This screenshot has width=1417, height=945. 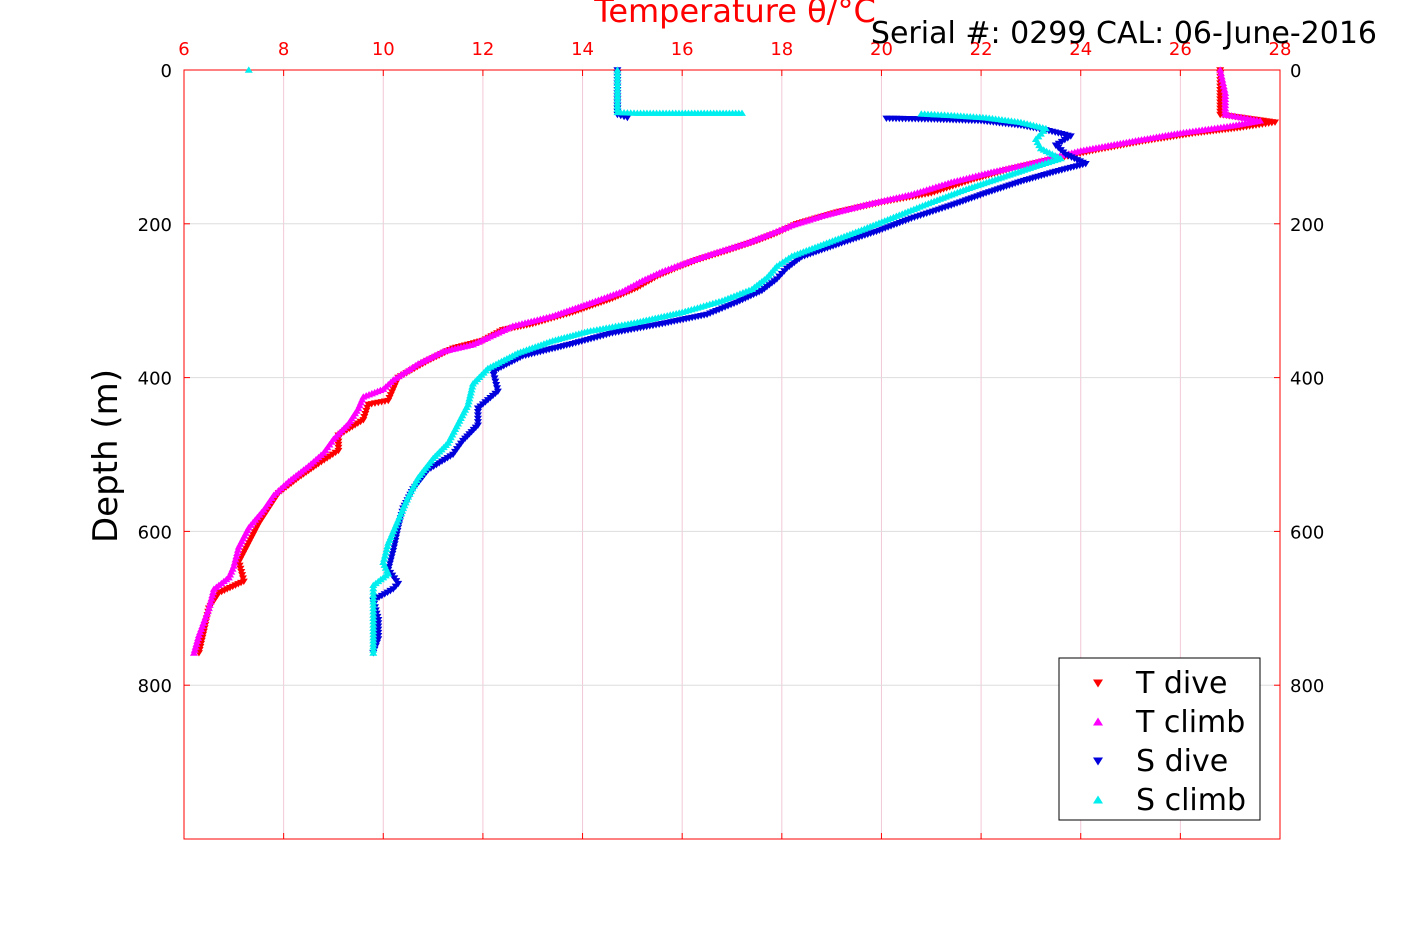 What do you see at coordinates (155, 225) in the screenshot?
I see `y-tick-label-left: 200` at bounding box center [155, 225].